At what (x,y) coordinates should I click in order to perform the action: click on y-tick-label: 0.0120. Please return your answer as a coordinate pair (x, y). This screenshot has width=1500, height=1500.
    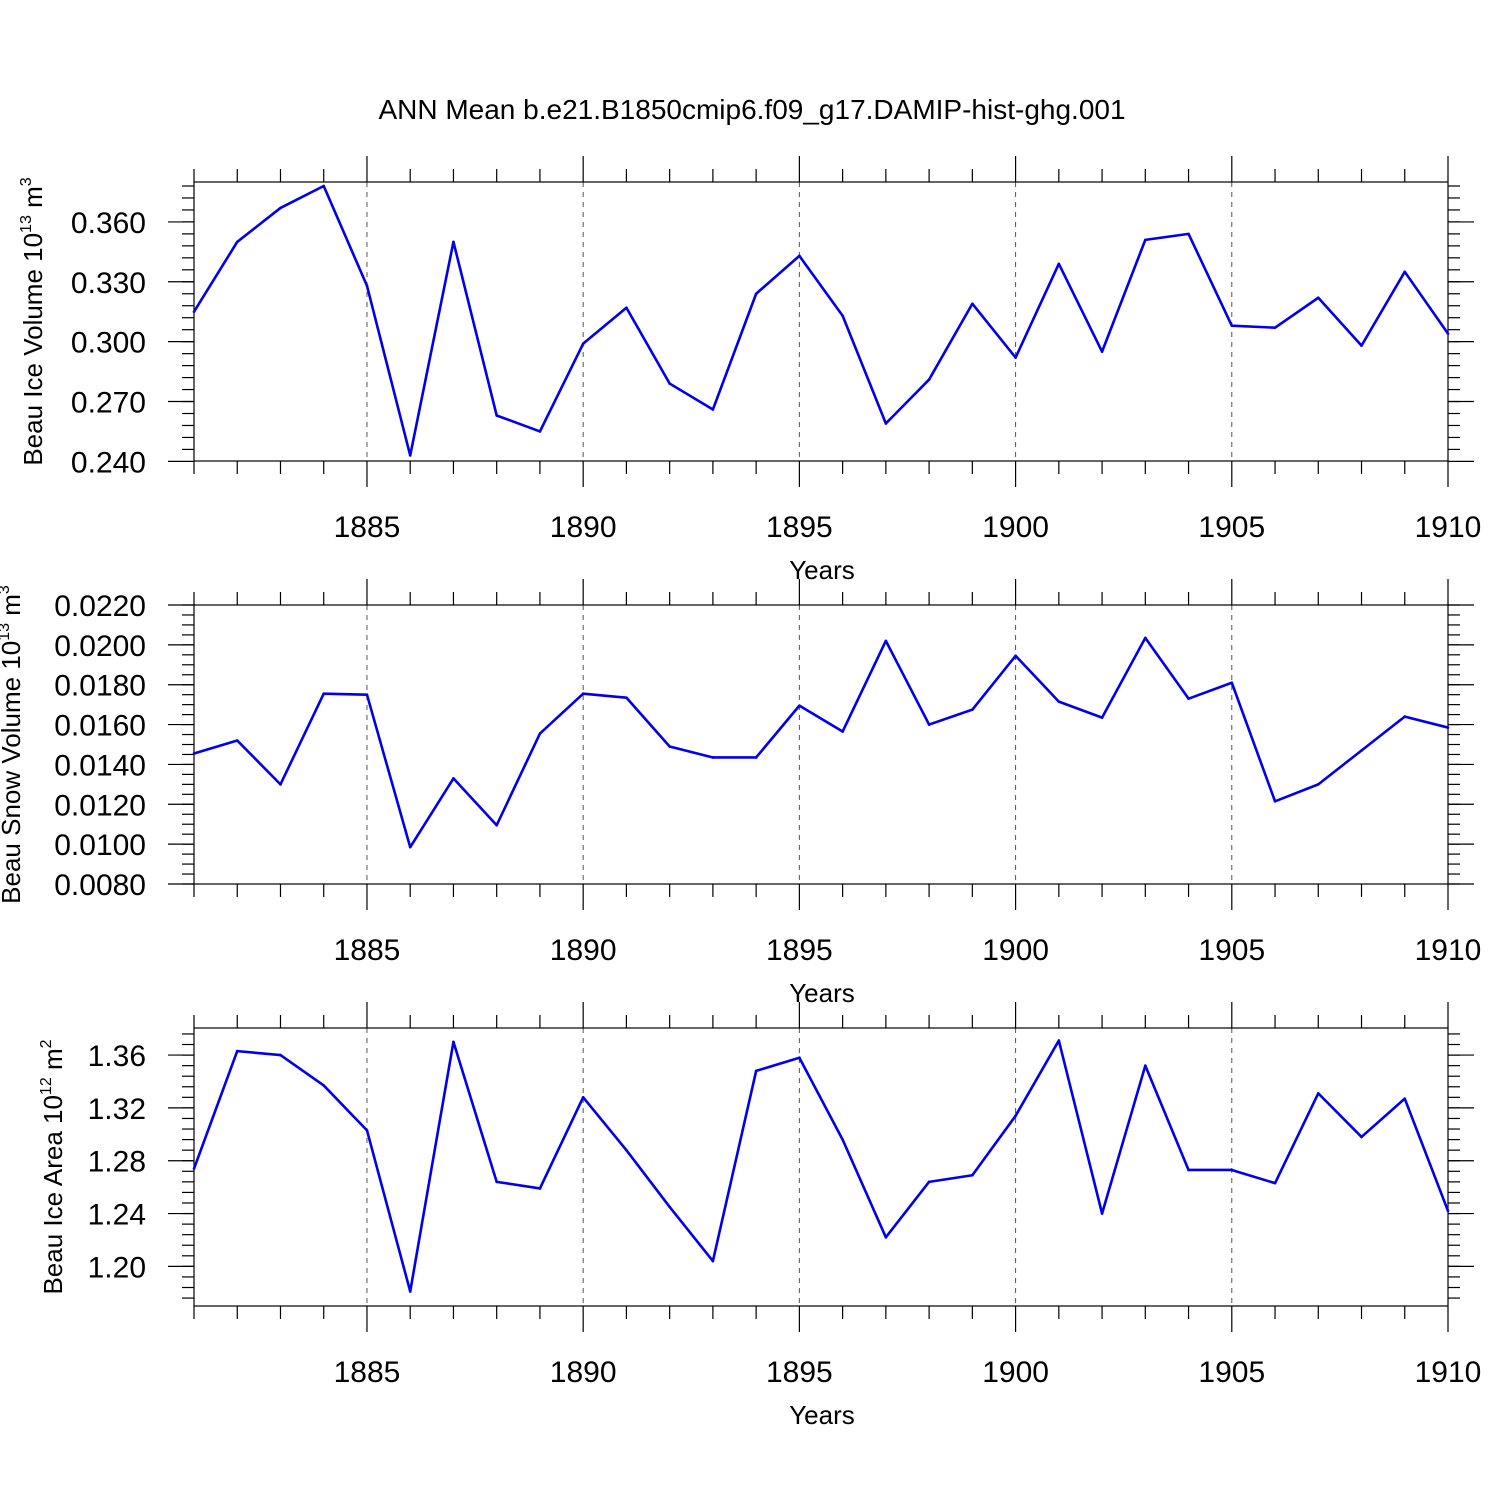
    Looking at the image, I should click on (100, 805).